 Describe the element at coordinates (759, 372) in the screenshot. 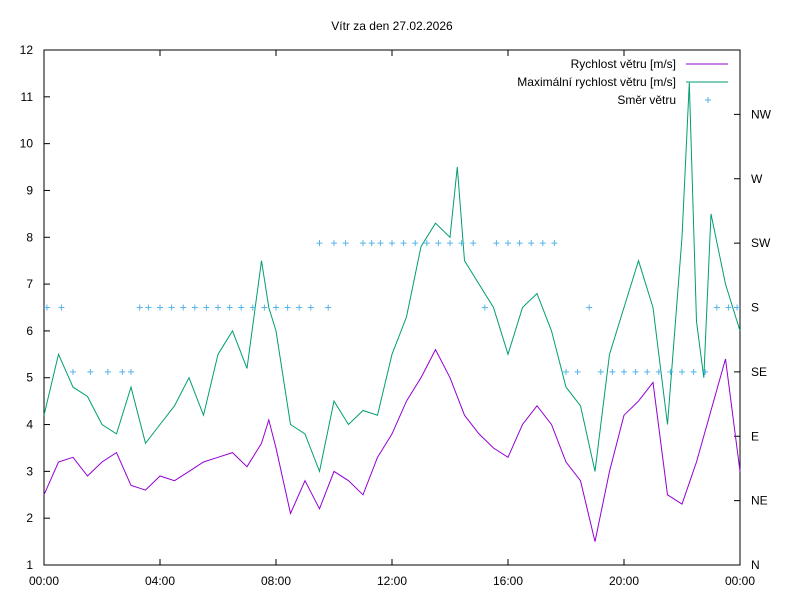

I see `y2-tick-label: SE` at that location.